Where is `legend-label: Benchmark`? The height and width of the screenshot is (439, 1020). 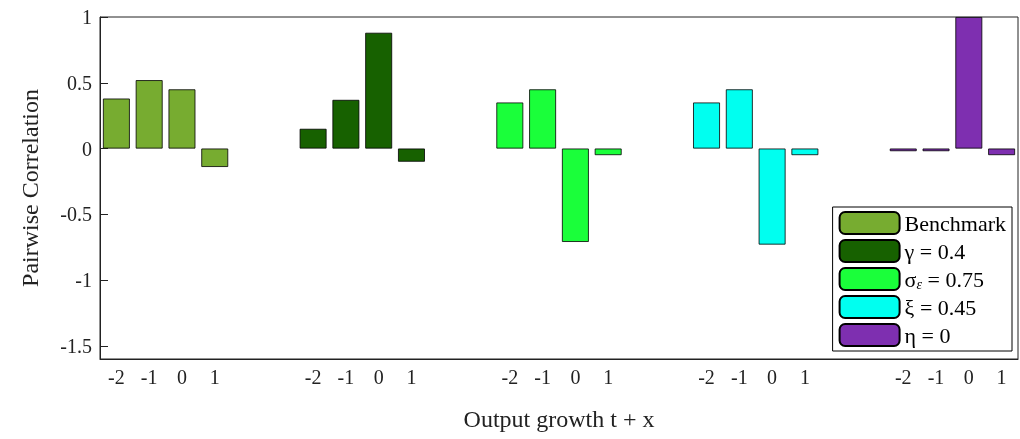 legend-label: Benchmark is located at coordinates (955, 223).